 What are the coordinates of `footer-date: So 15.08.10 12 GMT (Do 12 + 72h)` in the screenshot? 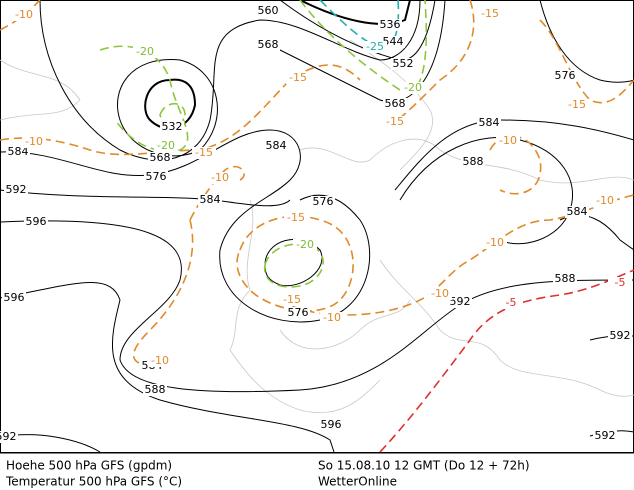 It's located at (424, 466).